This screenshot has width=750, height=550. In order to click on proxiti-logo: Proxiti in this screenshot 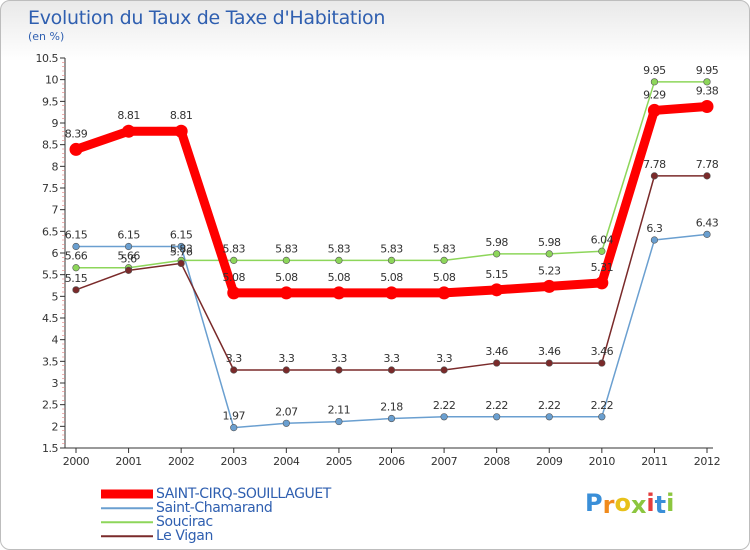, I will do `click(629, 504)`.